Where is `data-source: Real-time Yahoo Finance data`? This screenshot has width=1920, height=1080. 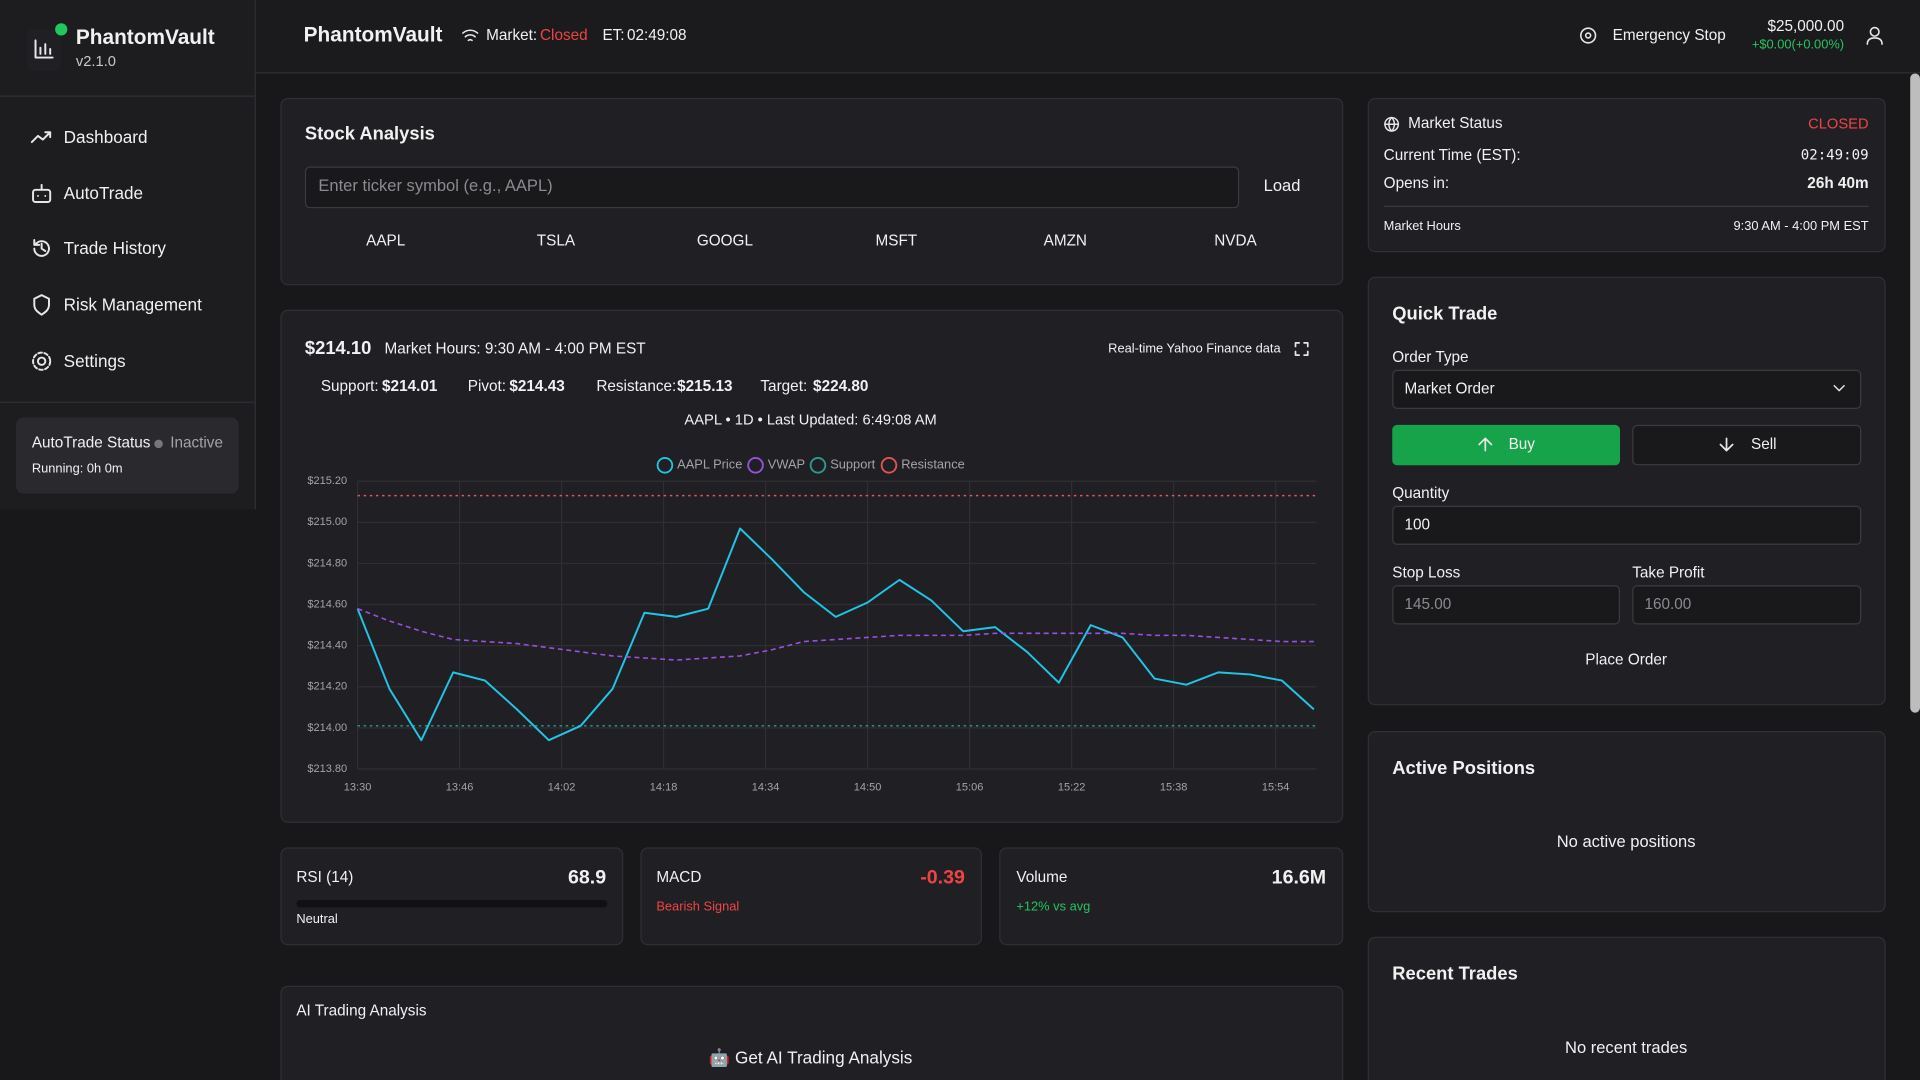
data-source: Real-time Yahoo Finance data is located at coordinates (1194, 348).